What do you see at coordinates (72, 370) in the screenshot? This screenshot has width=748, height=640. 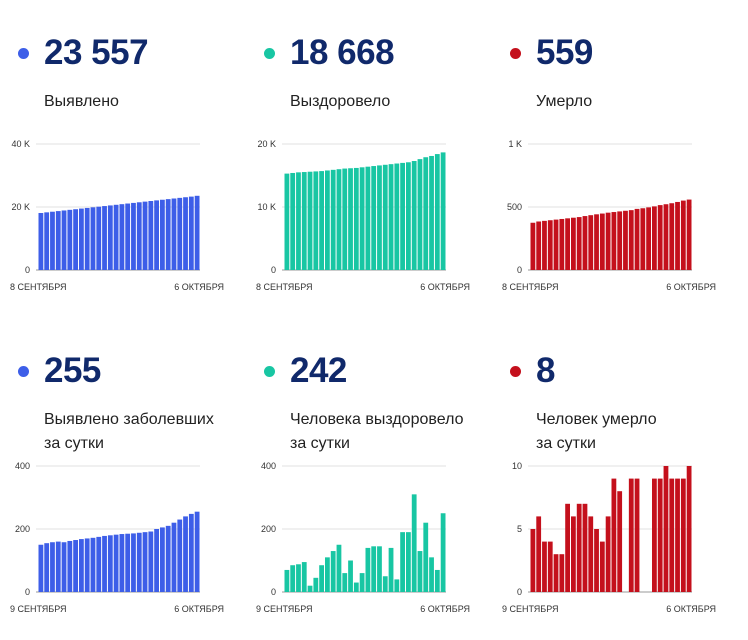 I see `big-number: 255` at bounding box center [72, 370].